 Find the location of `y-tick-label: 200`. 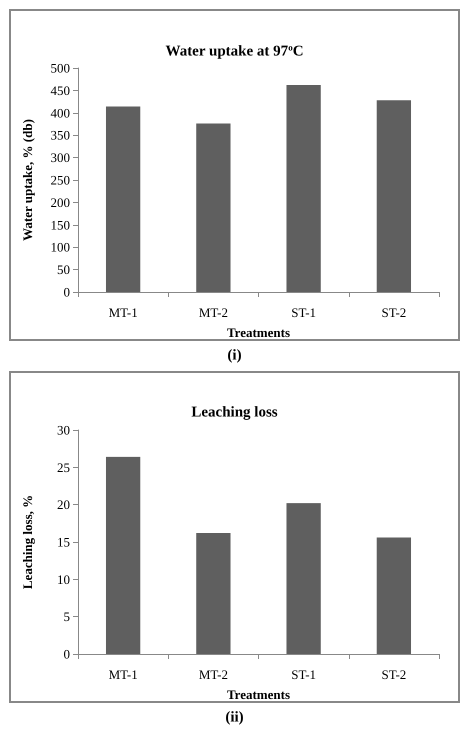

y-tick-label: 200 is located at coordinates (60, 202).